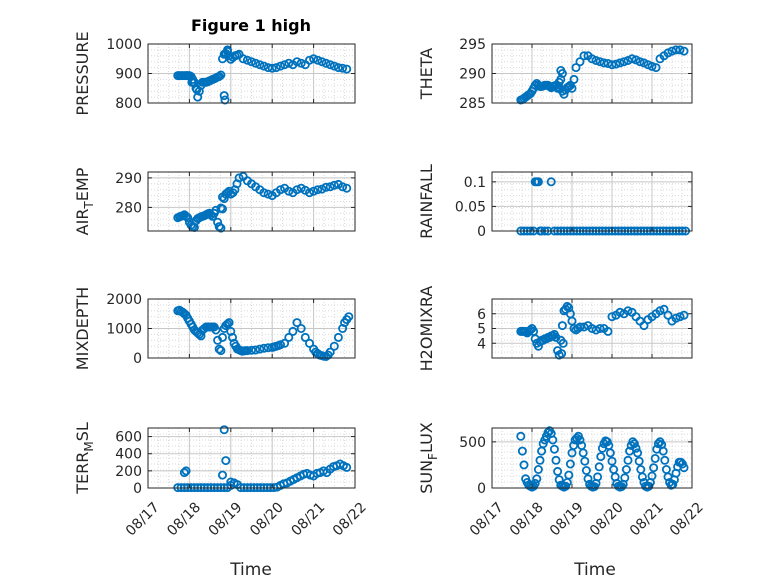 This screenshot has width=778, height=583. What do you see at coordinates (470, 207) in the screenshot?
I see `y-tick-label: 0.05` at bounding box center [470, 207].